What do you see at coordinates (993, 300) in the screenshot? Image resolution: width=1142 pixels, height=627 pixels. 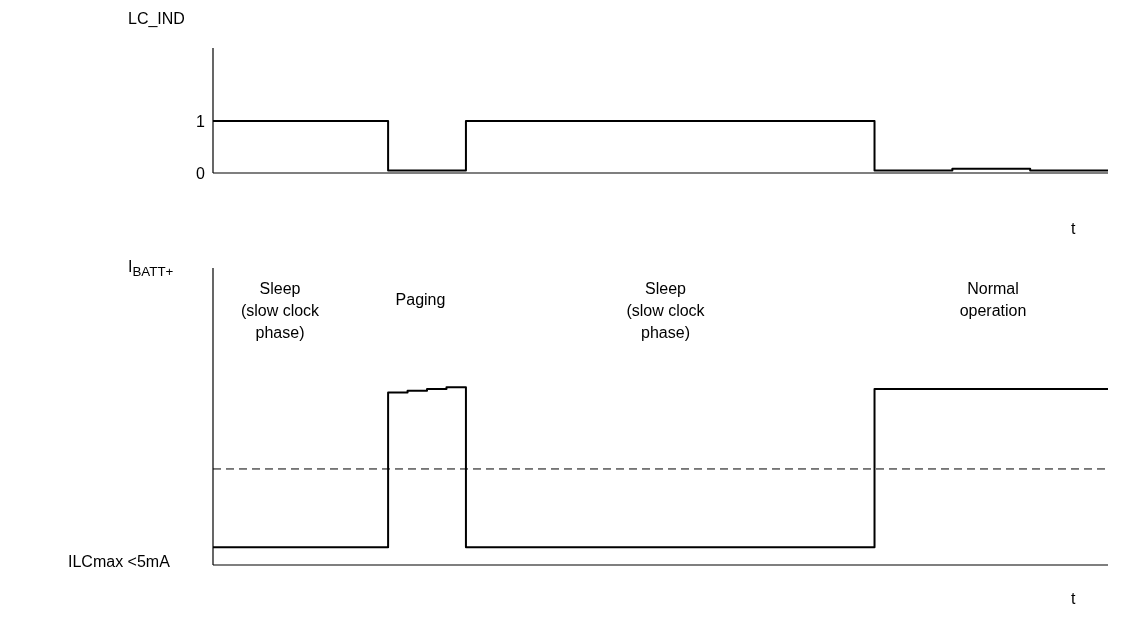 I see `text: Normal operation` at bounding box center [993, 300].